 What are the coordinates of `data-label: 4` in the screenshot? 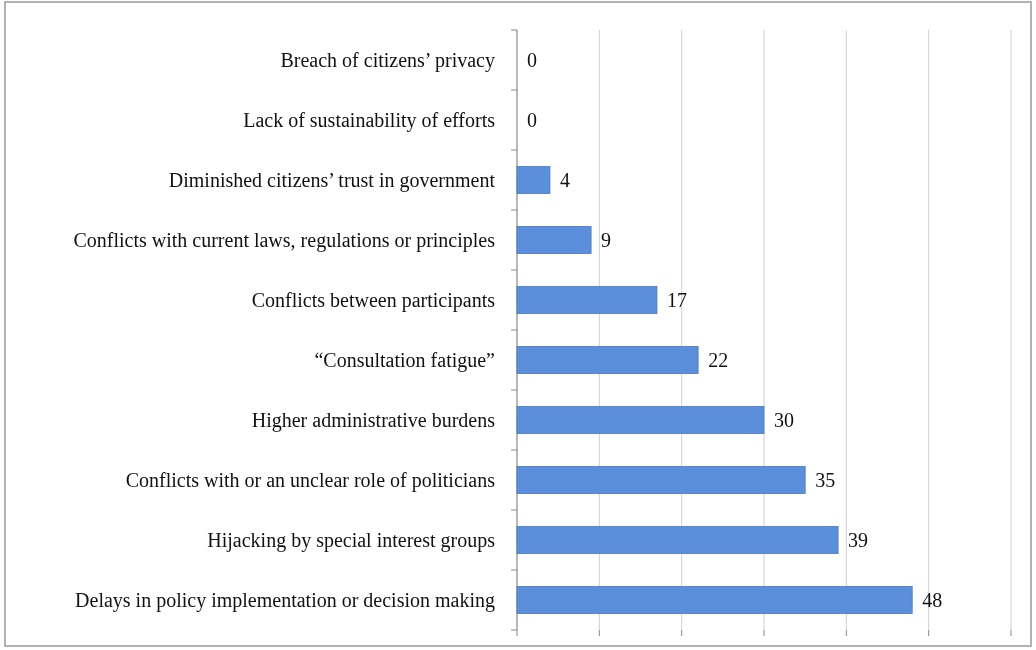 It's located at (564, 180).